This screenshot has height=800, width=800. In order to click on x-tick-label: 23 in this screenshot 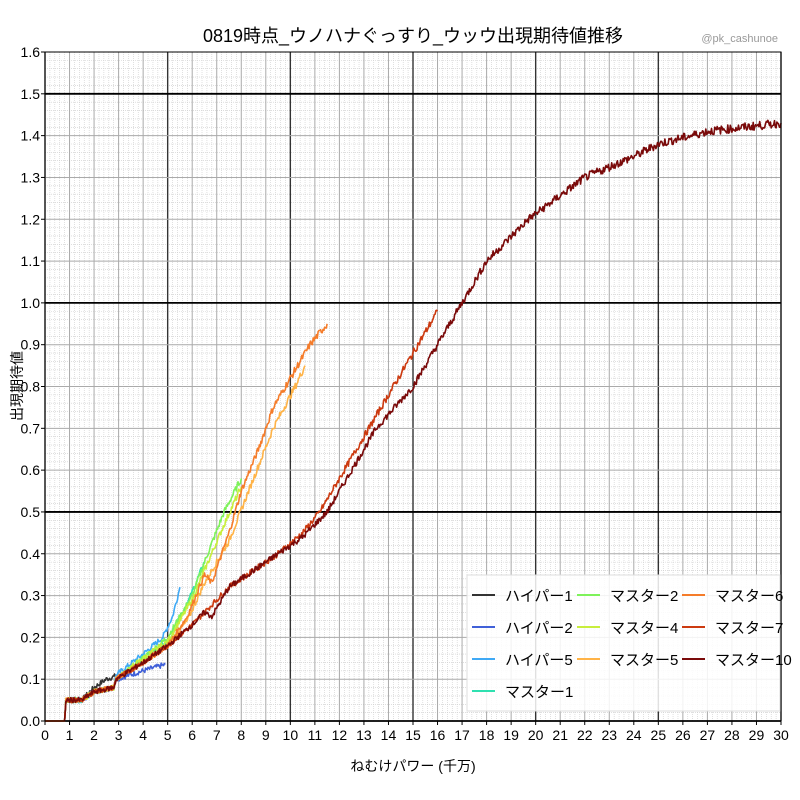, I will do `click(609, 735)`.